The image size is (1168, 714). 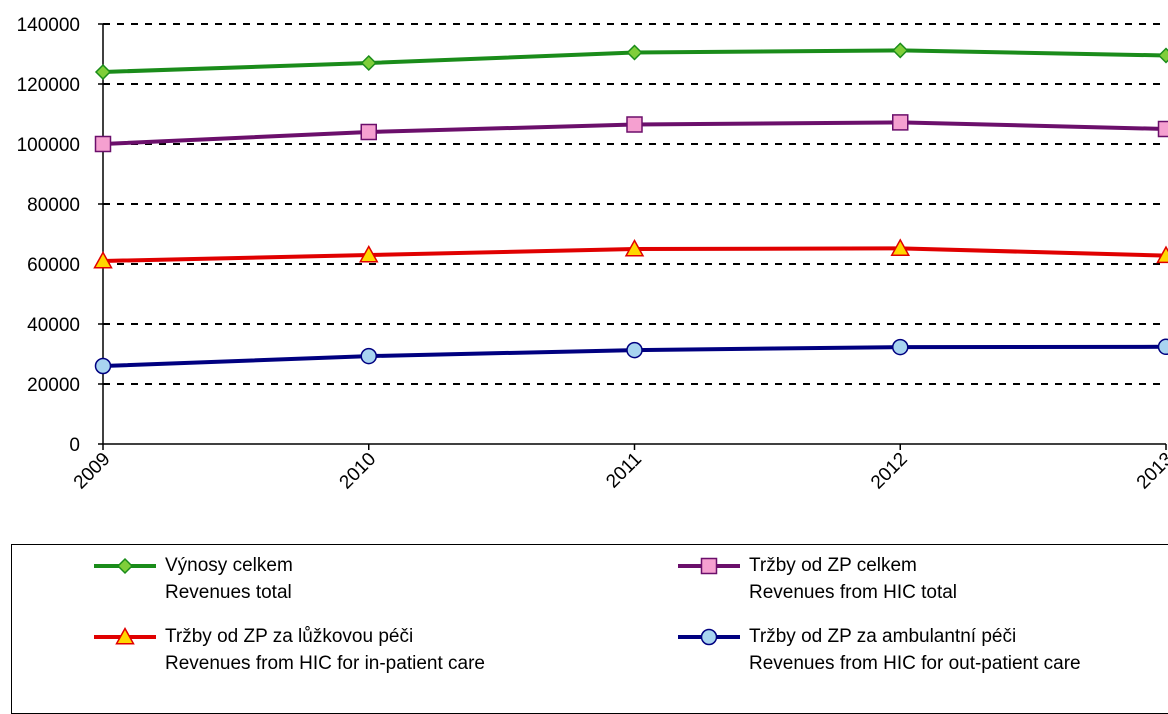 What do you see at coordinates (53, 325) in the screenshot?
I see `y-tick-label: 40000` at bounding box center [53, 325].